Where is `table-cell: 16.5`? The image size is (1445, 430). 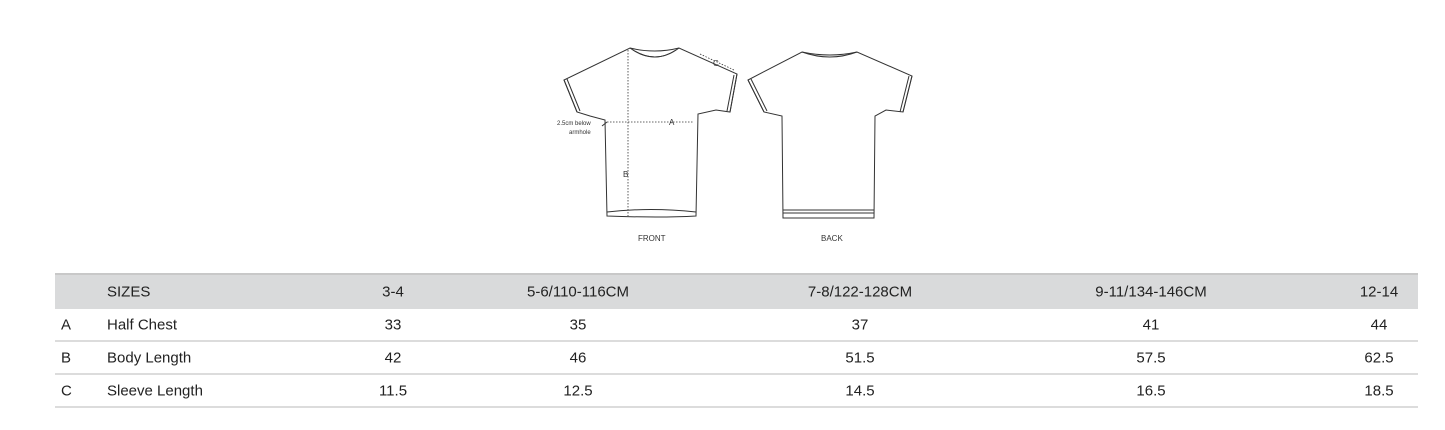 table-cell: 16.5 is located at coordinates (1151, 390).